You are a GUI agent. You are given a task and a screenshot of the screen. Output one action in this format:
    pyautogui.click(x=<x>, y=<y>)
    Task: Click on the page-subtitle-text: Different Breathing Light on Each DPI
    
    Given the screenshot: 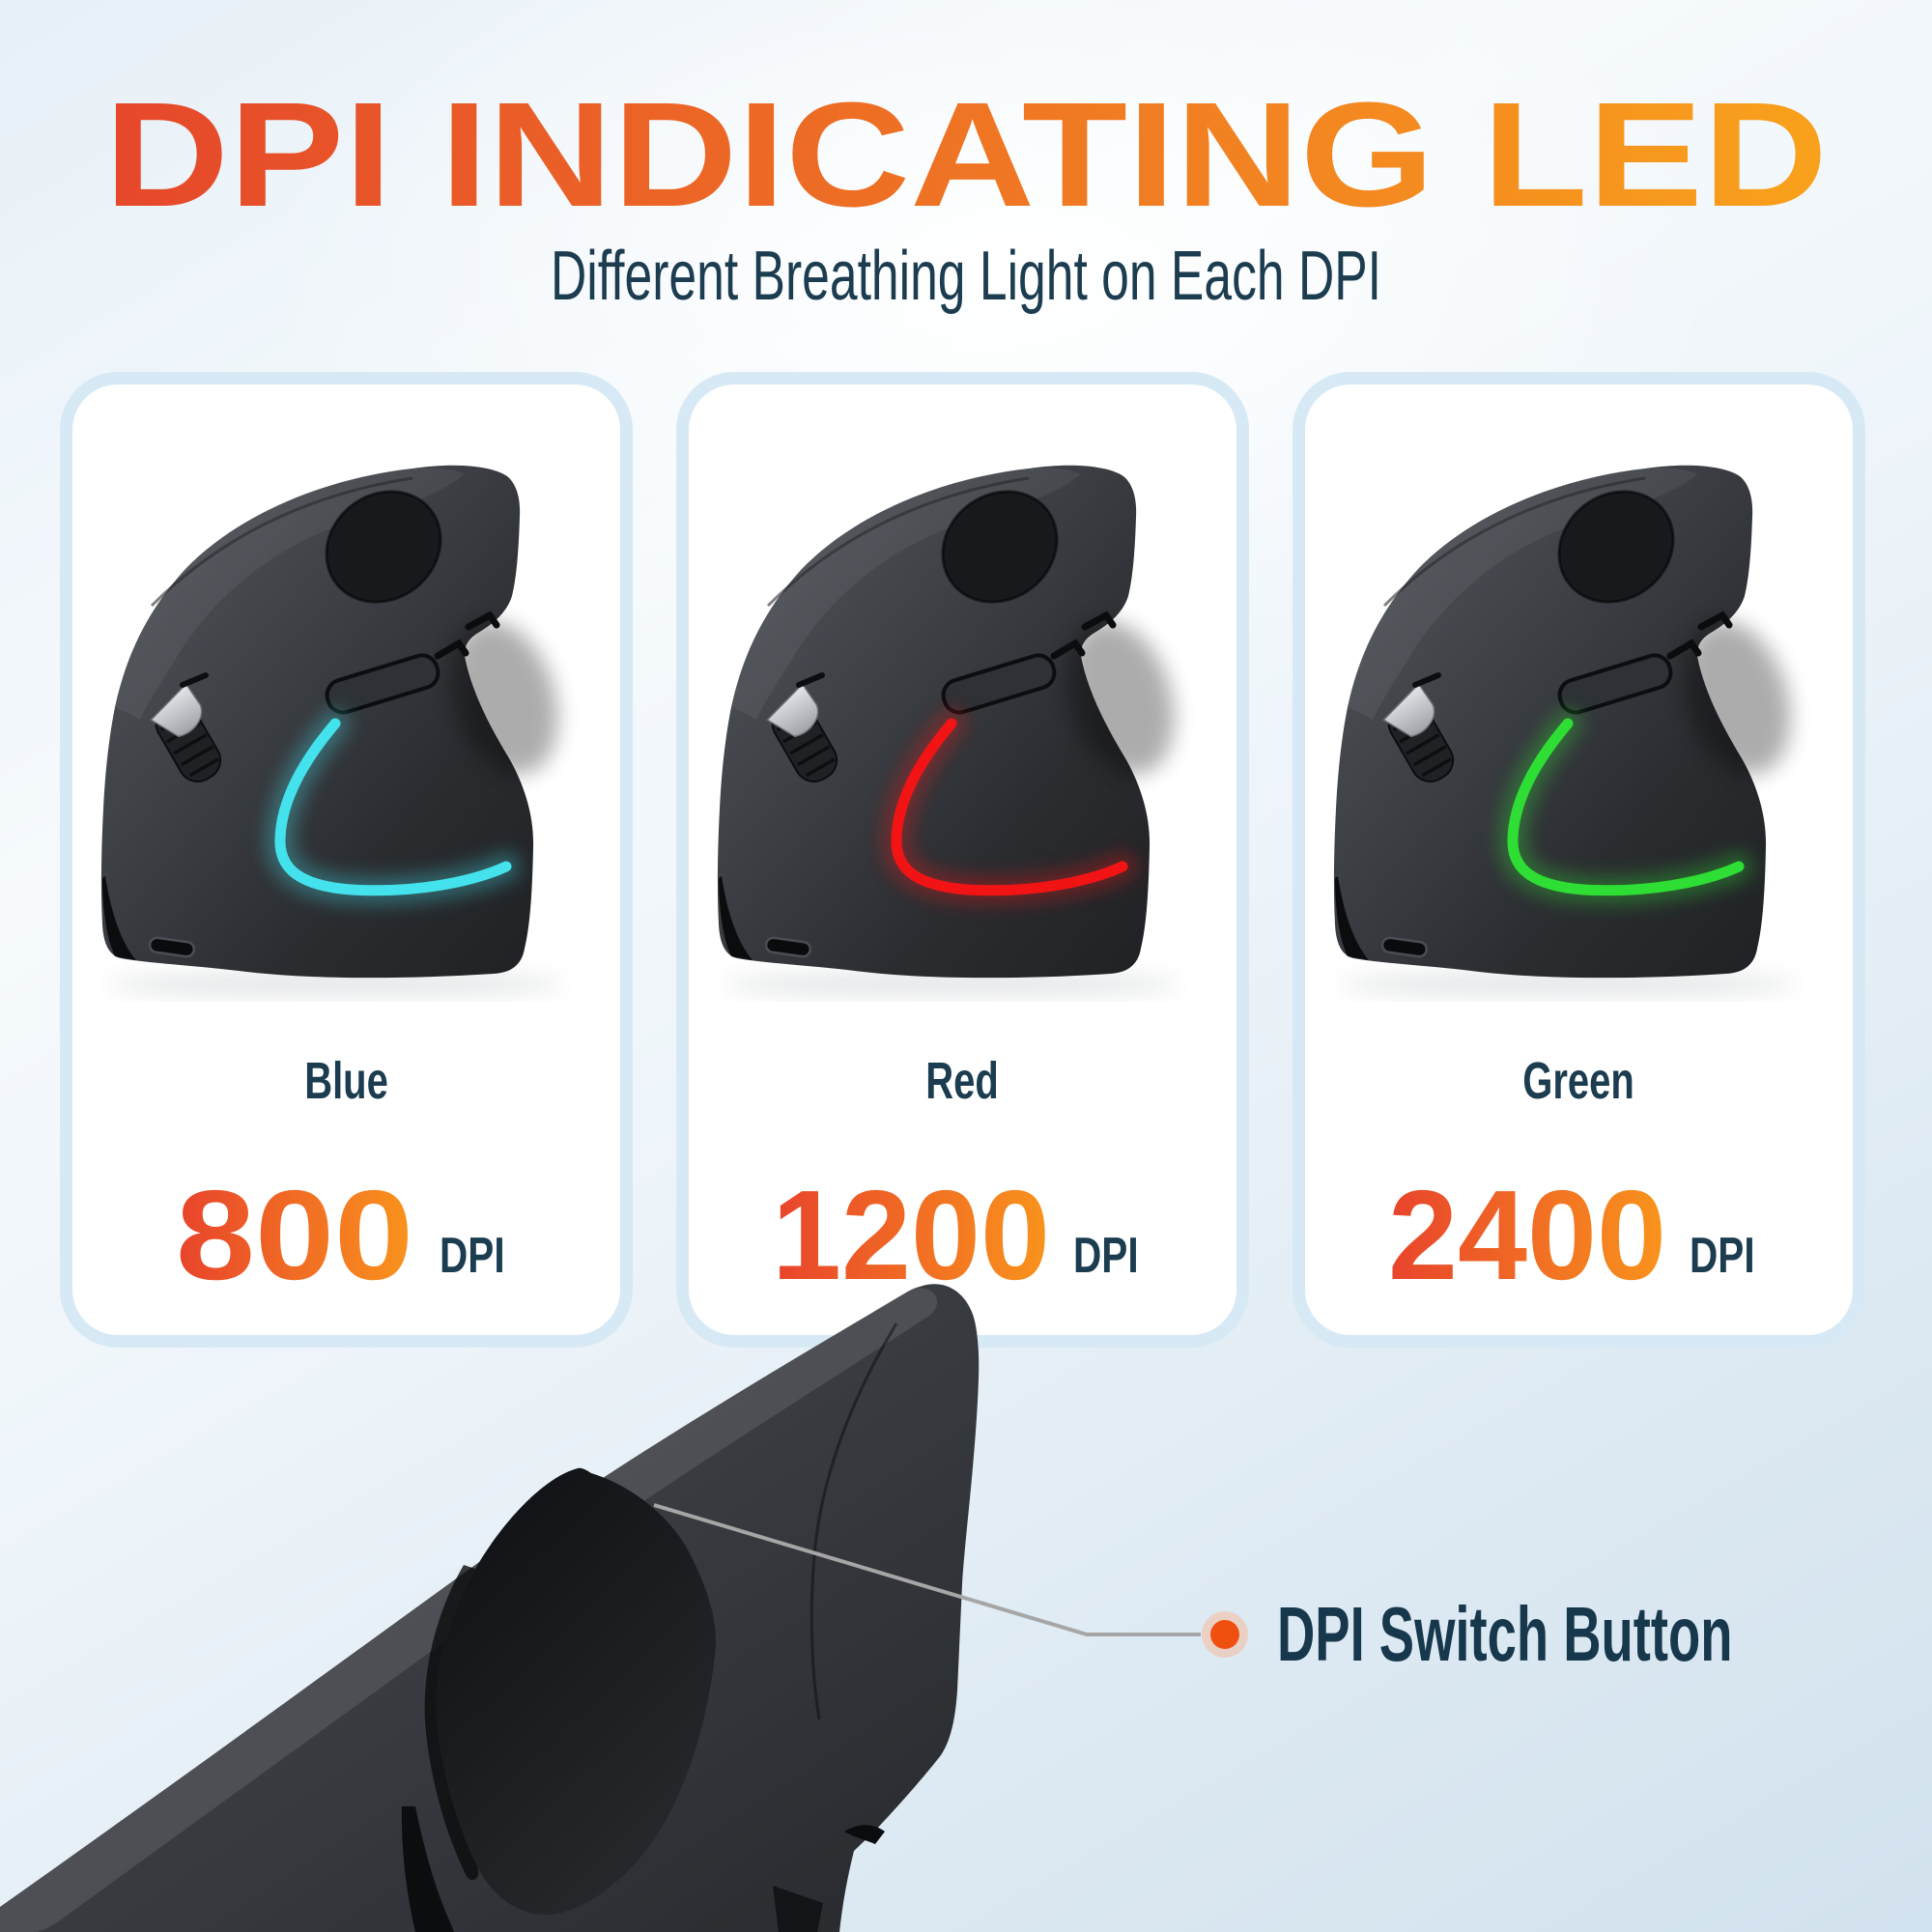 What is the action you would take?
    pyautogui.click(x=966, y=276)
    